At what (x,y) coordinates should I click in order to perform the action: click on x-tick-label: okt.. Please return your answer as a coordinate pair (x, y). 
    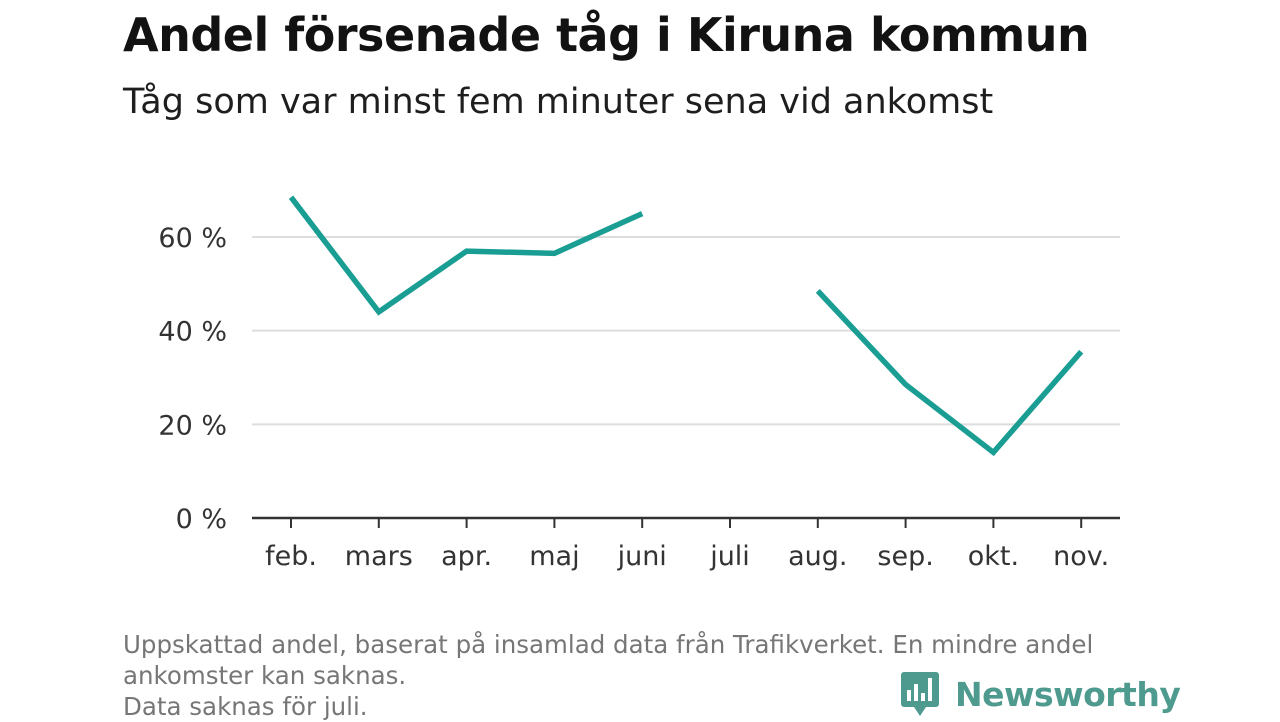
    Looking at the image, I should click on (993, 556).